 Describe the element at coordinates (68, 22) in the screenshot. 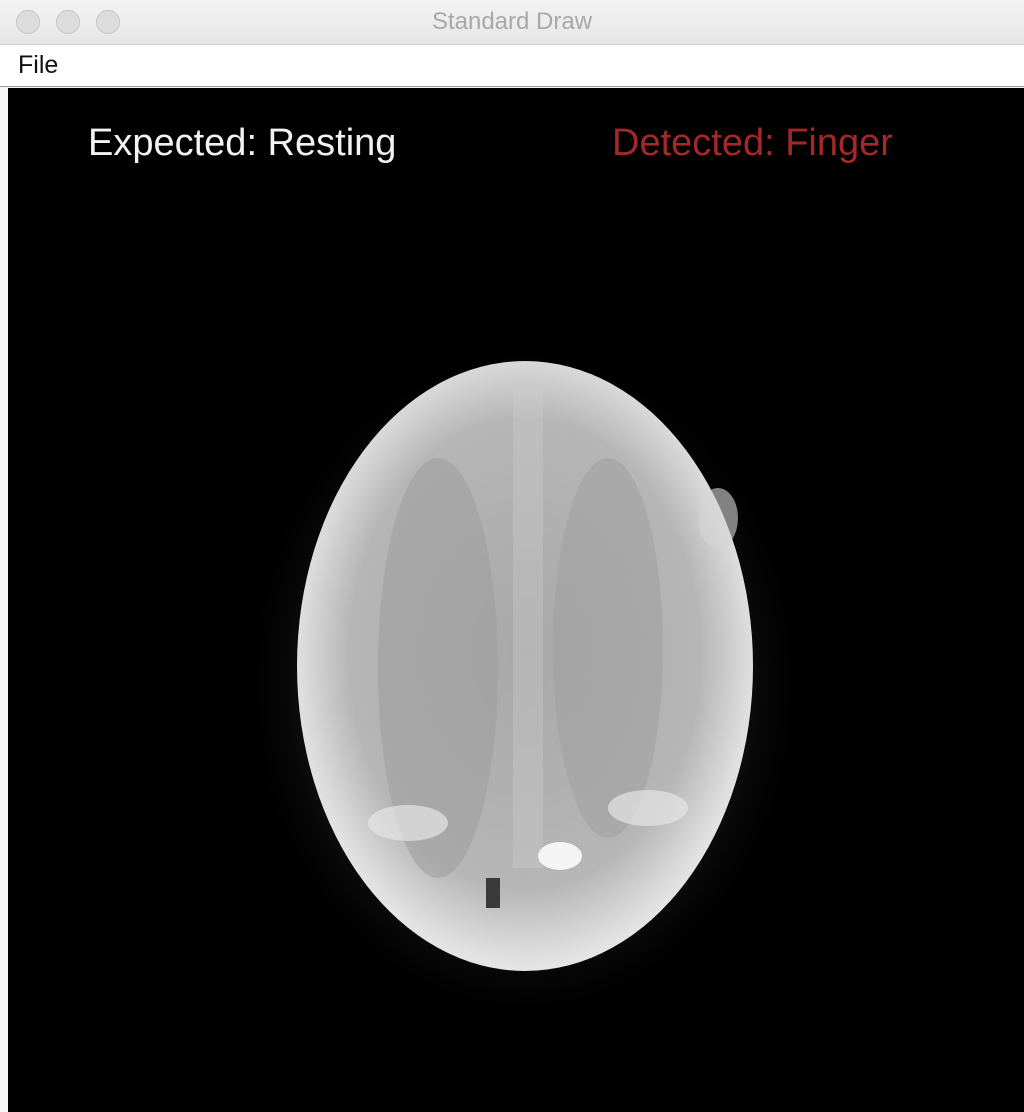

I see `minimize-window-button` at that location.